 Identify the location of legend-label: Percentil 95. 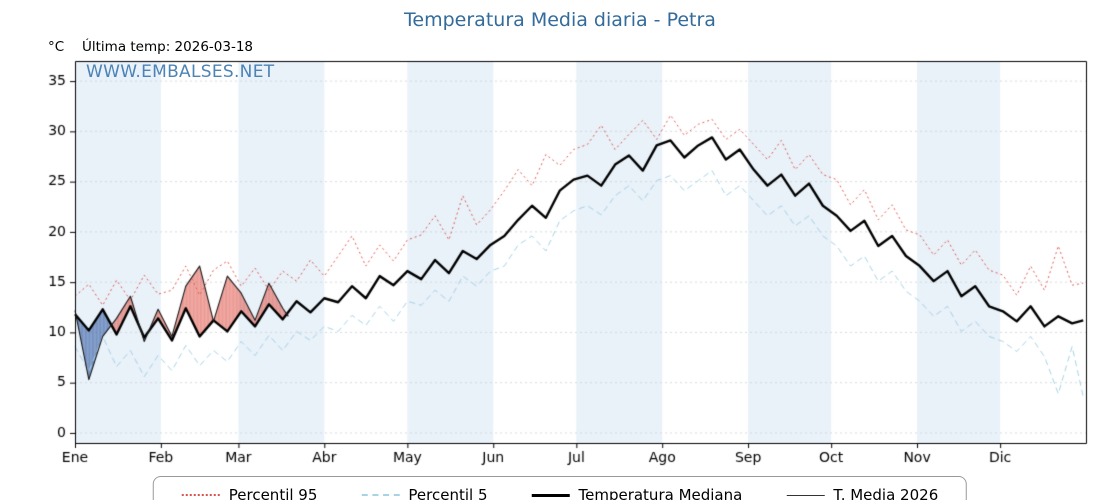
(273, 493).